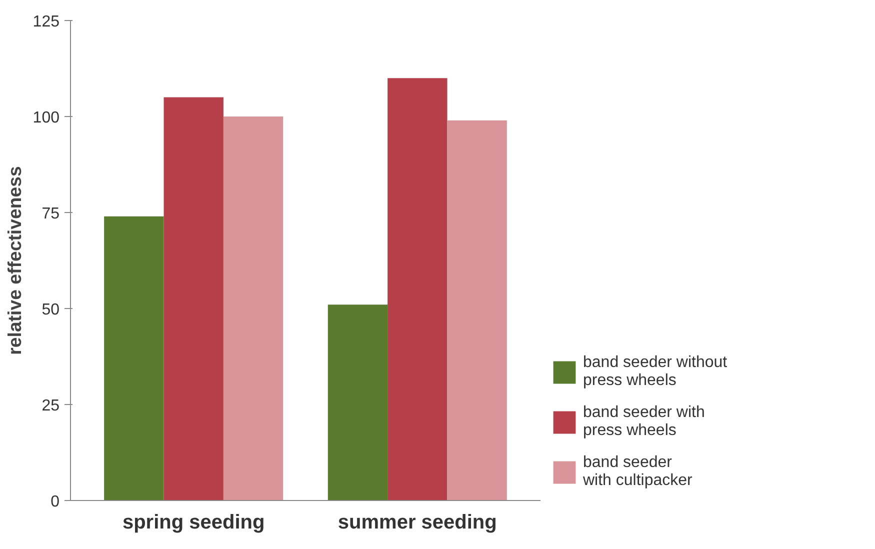 This screenshot has height=549, width=875. What do you see at coordinates (55, 502) in the screenshot?
I see `y-tick-label: 0` at bounding box center [55, 502].